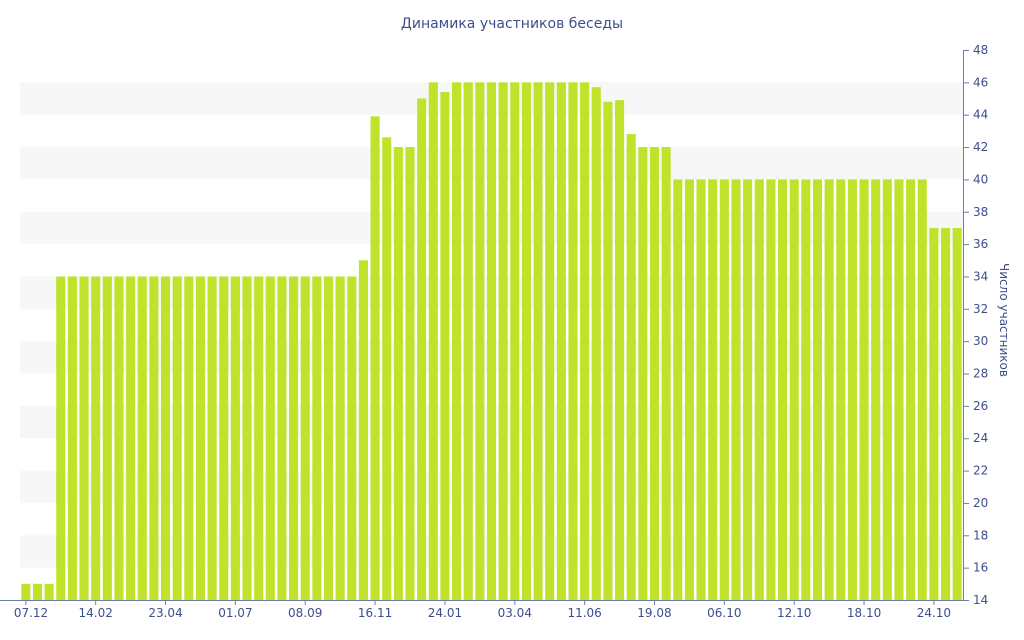 The height and width of the screenshot is (640, 1024). I want to click on y-tick-label: 16, so click(980, 568).